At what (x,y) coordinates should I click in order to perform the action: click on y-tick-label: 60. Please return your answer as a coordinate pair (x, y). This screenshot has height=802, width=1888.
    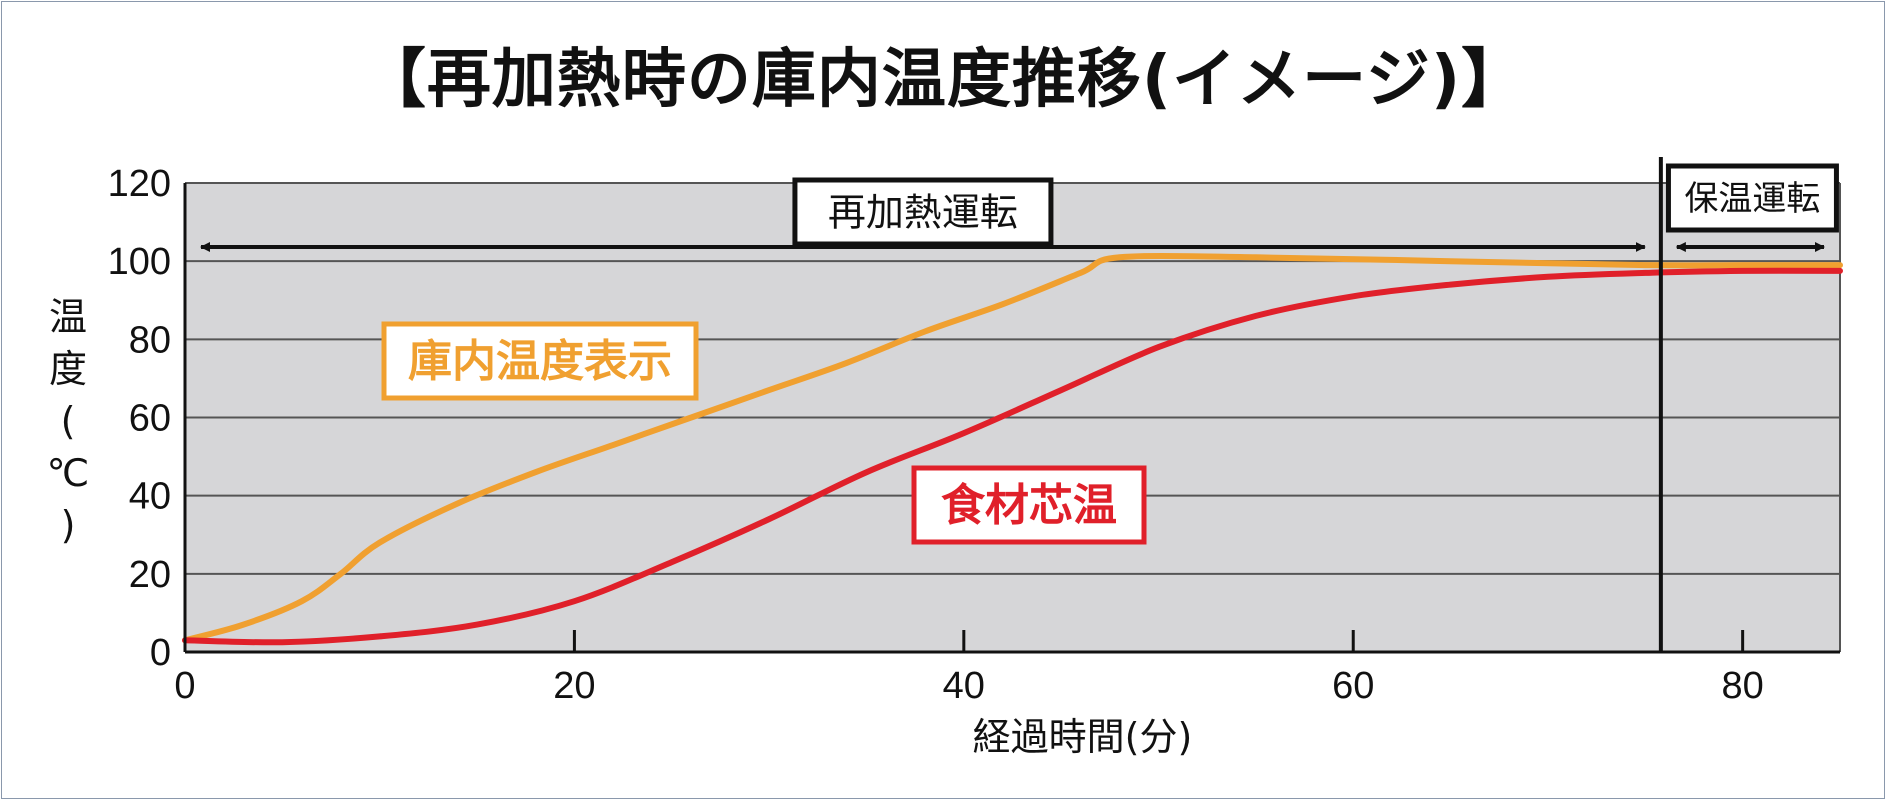
    Looking at the image, I should click on (150, 419).